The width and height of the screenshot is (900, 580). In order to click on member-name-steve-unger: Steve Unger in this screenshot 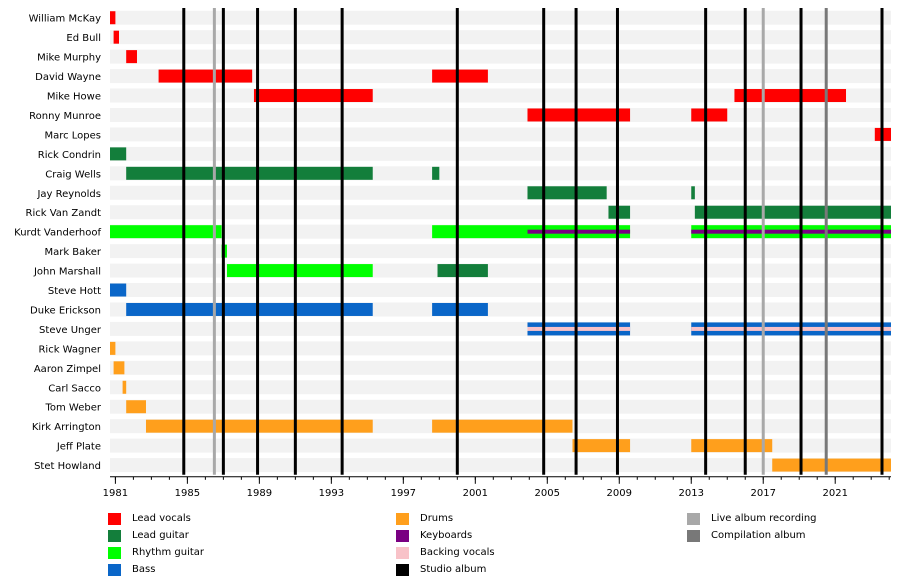, I will do `click(70, 330)`.